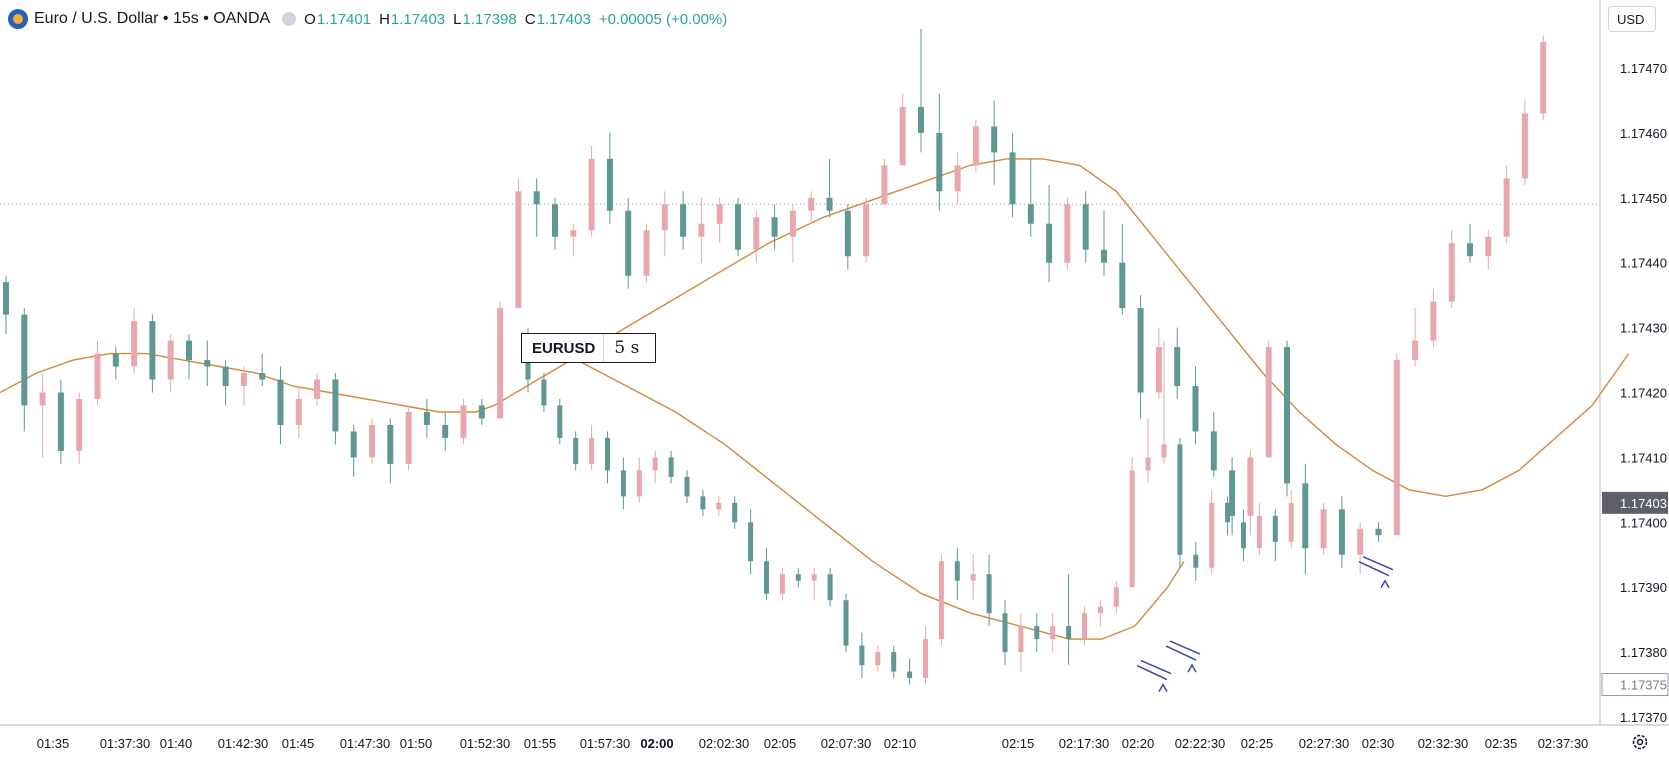  What do you see at coordinates (1643, 717) in the screenshot?
I see `price-tick-label: 1.17370` at bounding box center [1643, 717].